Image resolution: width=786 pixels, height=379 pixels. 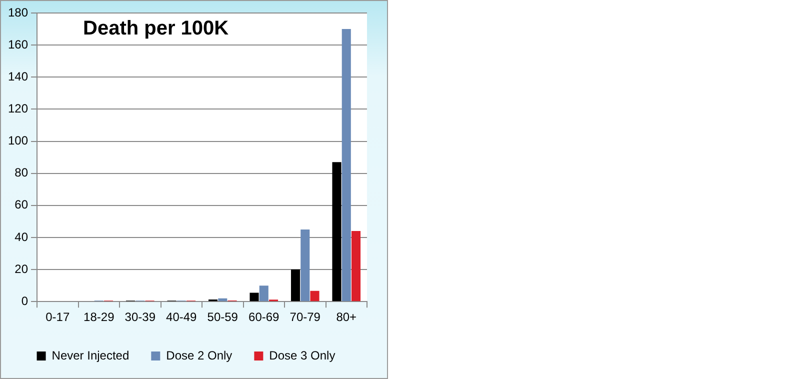 What do you see at coordinates (21, 205) in the screenshot?
I see `y-tick-label: 60` at bounding box center [21, 205].